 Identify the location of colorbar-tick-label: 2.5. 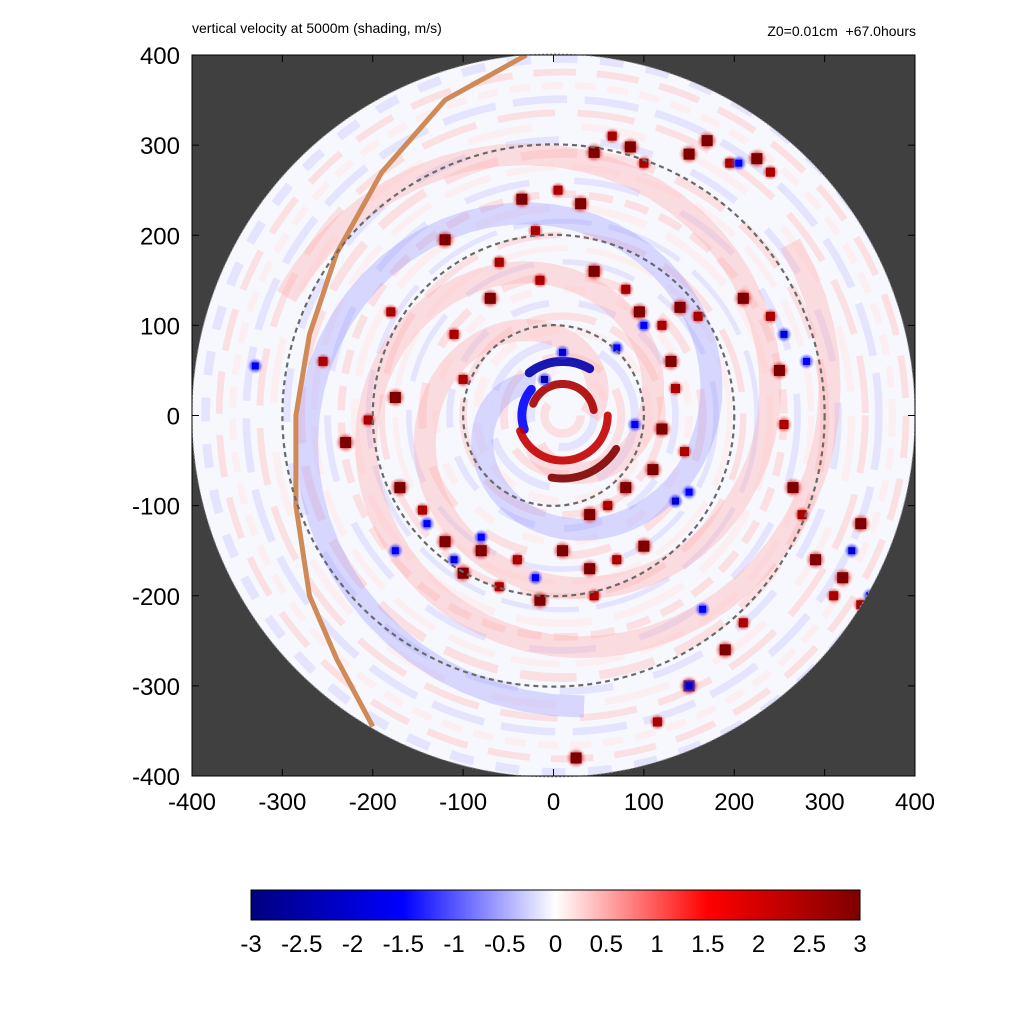
(809, 944).